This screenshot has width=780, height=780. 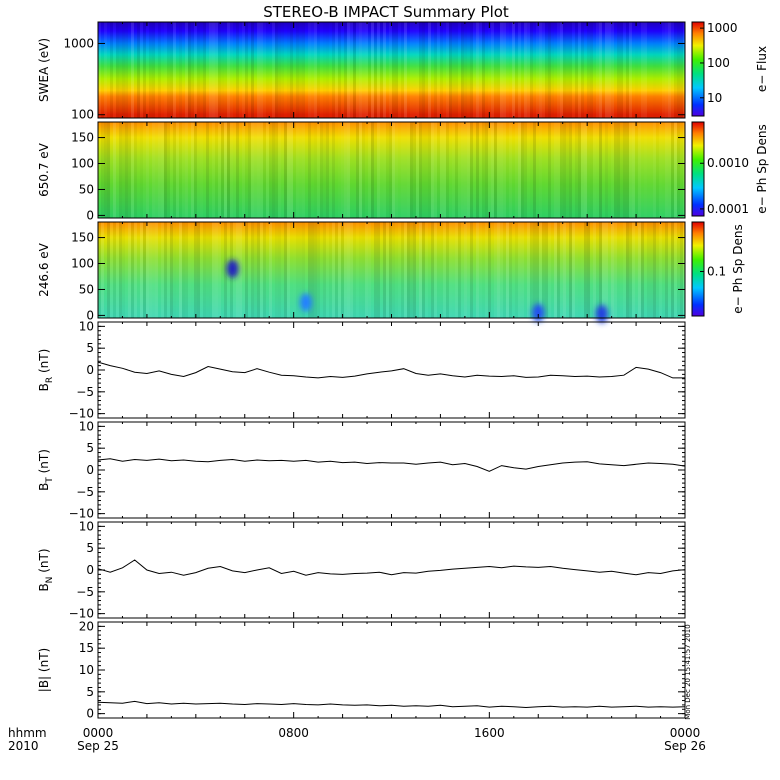 I want to click on pad650-colorbar-label: e− Ph Sp Dens, so click(x=762, y=168).